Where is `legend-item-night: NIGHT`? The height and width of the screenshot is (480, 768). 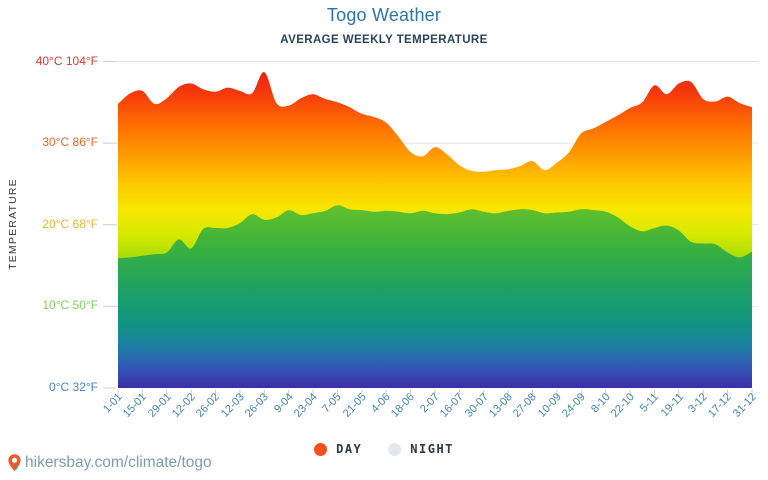
legend-item-night: NIGHT is located at coordinates (421, 449).